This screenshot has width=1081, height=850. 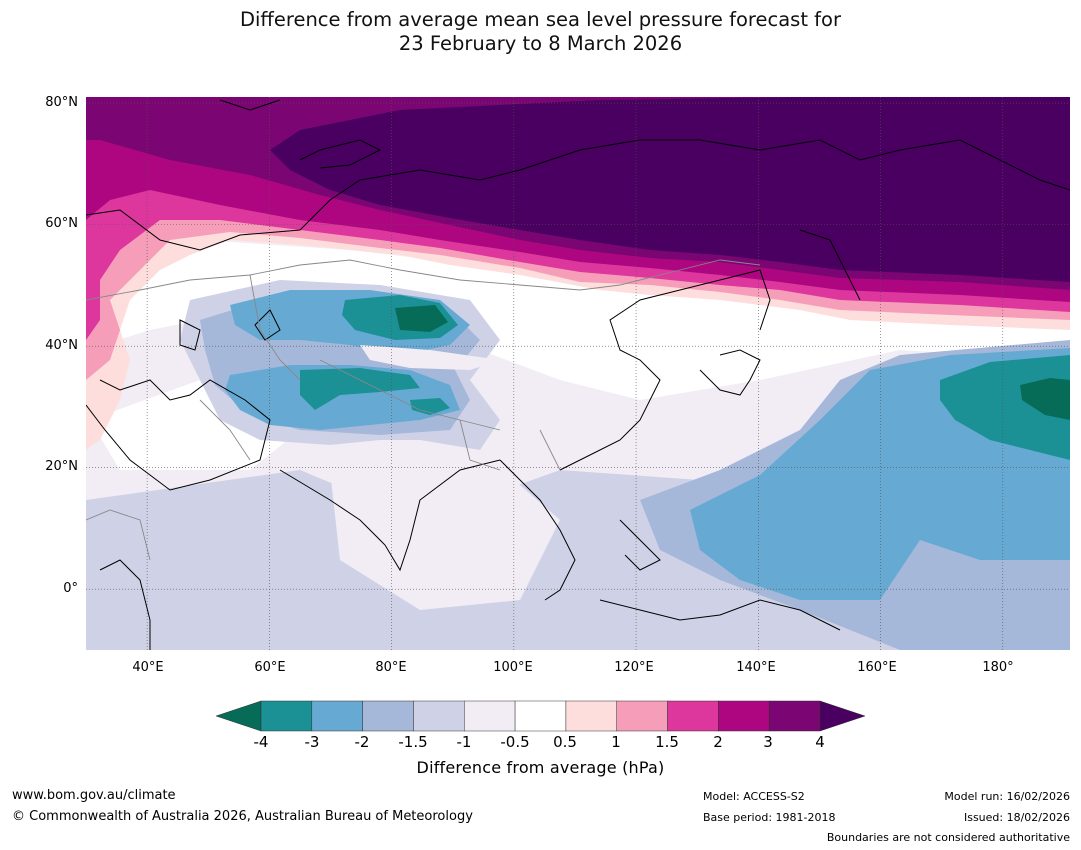 What do you see at coordinates (1007, 796) in the screenshot?
I see `model-run-text: Model run: 16/02/2026` at bounding box center [1007, 796].